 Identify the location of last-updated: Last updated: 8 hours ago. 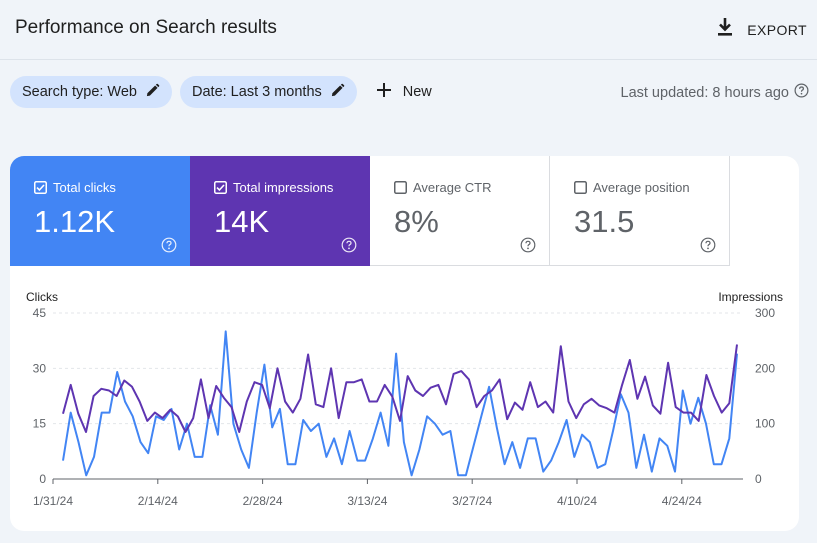
(715, 92).